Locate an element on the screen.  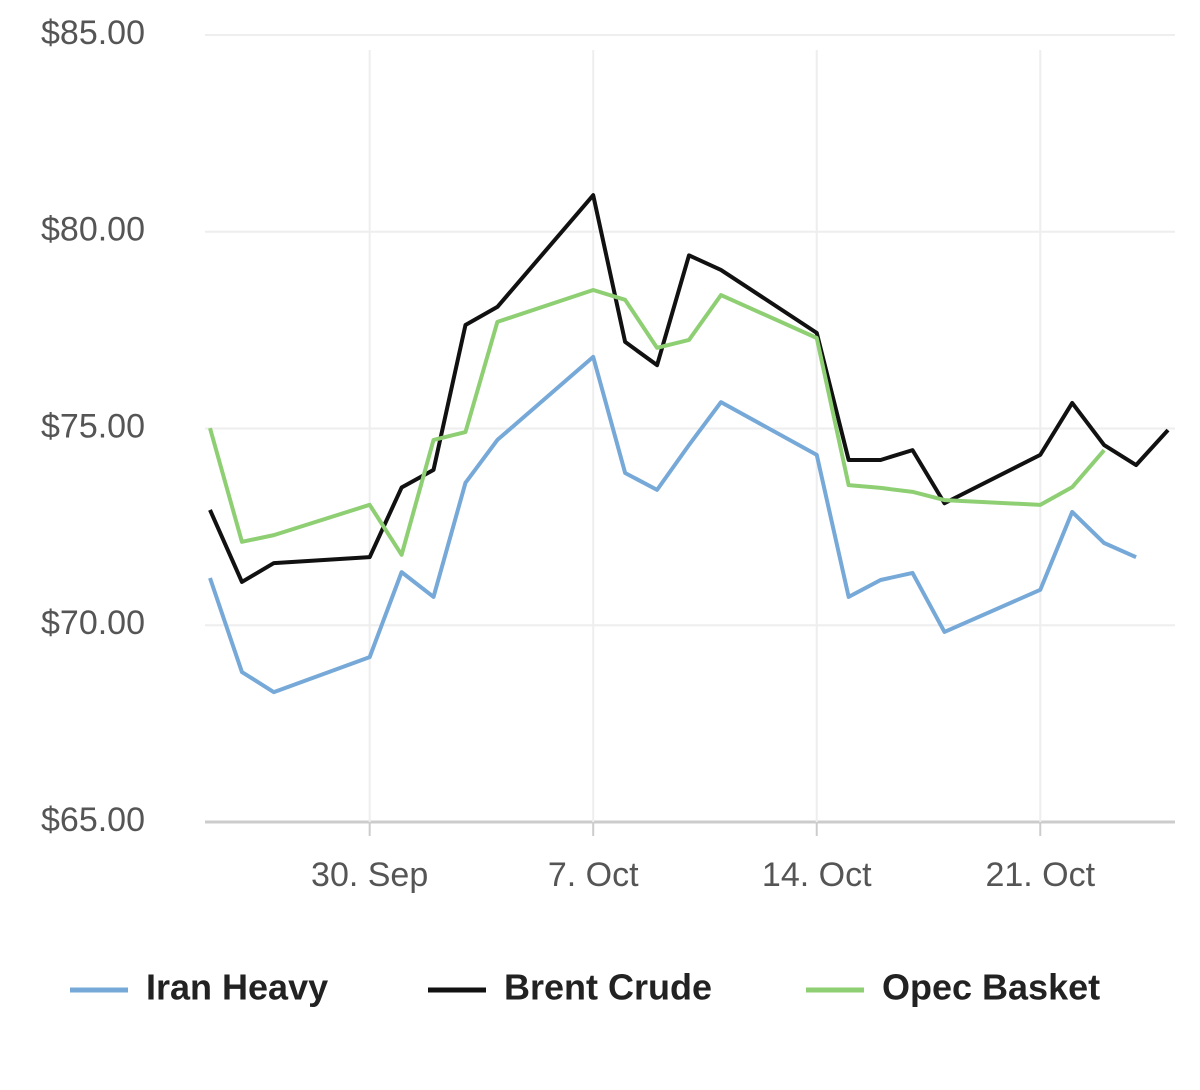
y-tick-label: $75.00 is located at coordinates (93, 426).